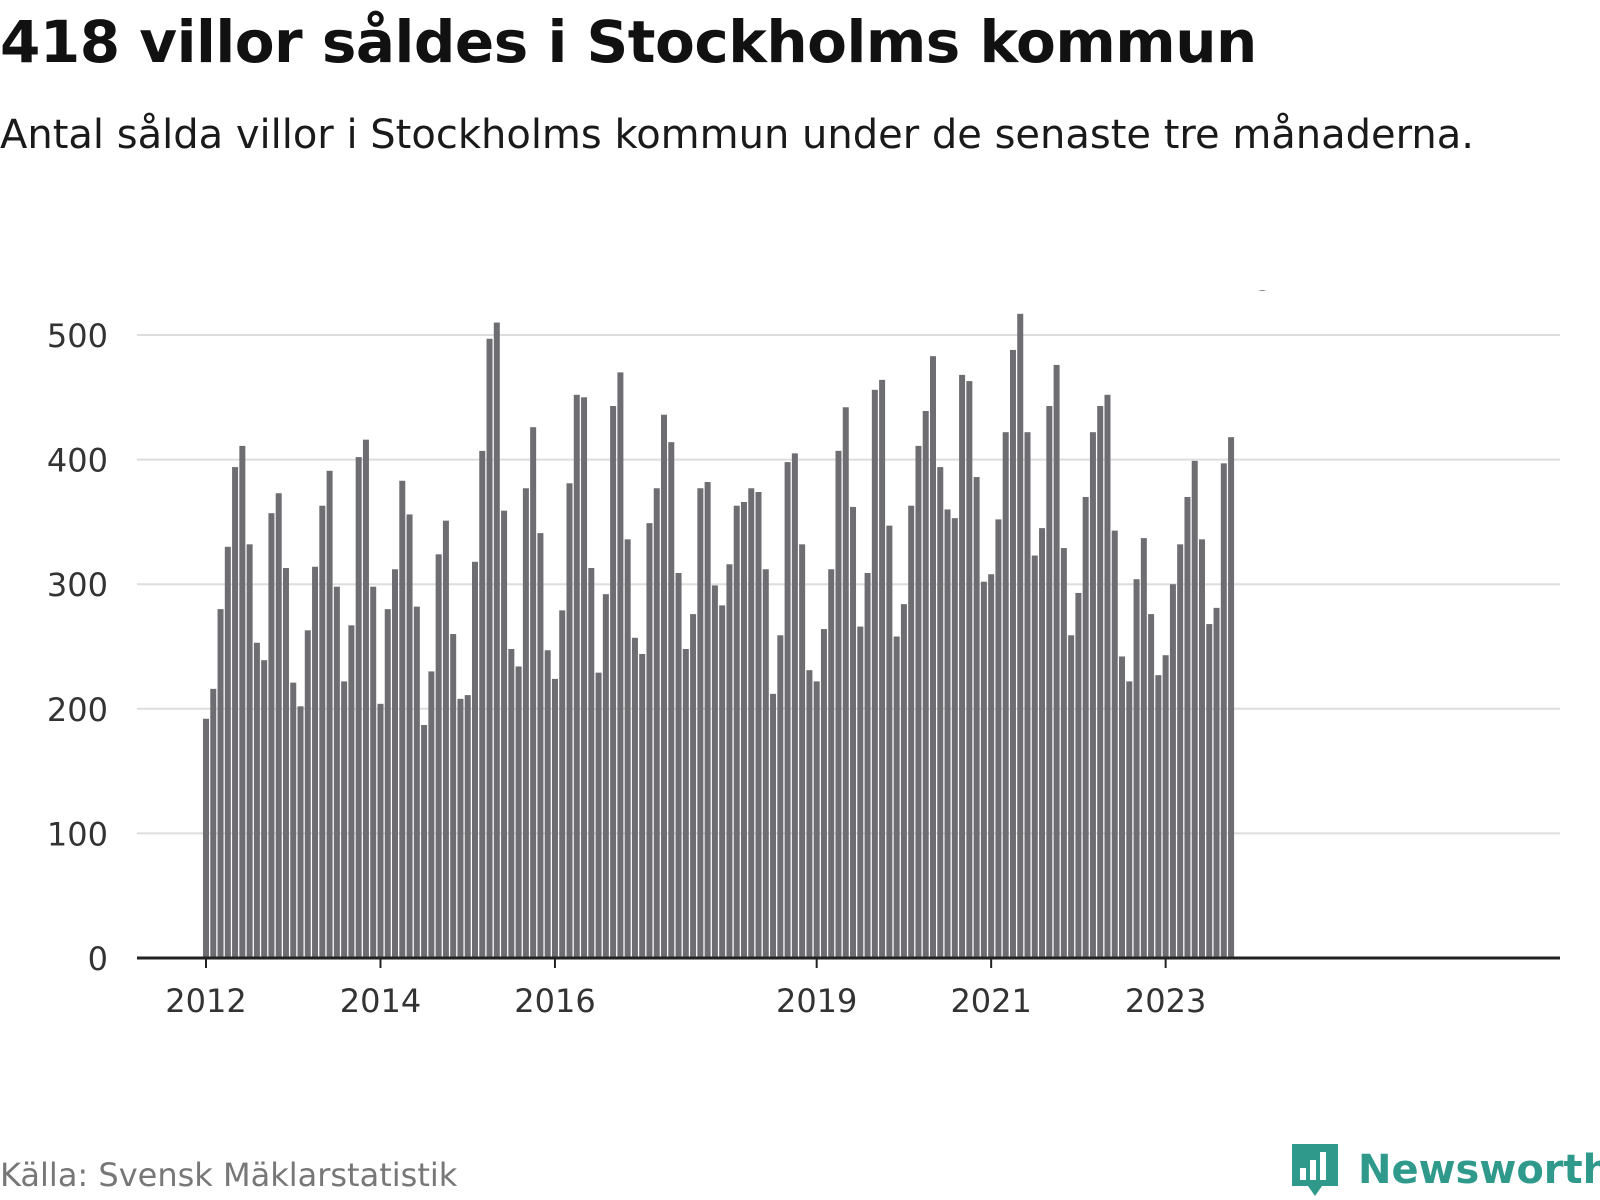  What do you see at coordinates (554, 1001) in the screenshot?
I see `x-tick-label: 2016` at bounding box center [554, 1001].